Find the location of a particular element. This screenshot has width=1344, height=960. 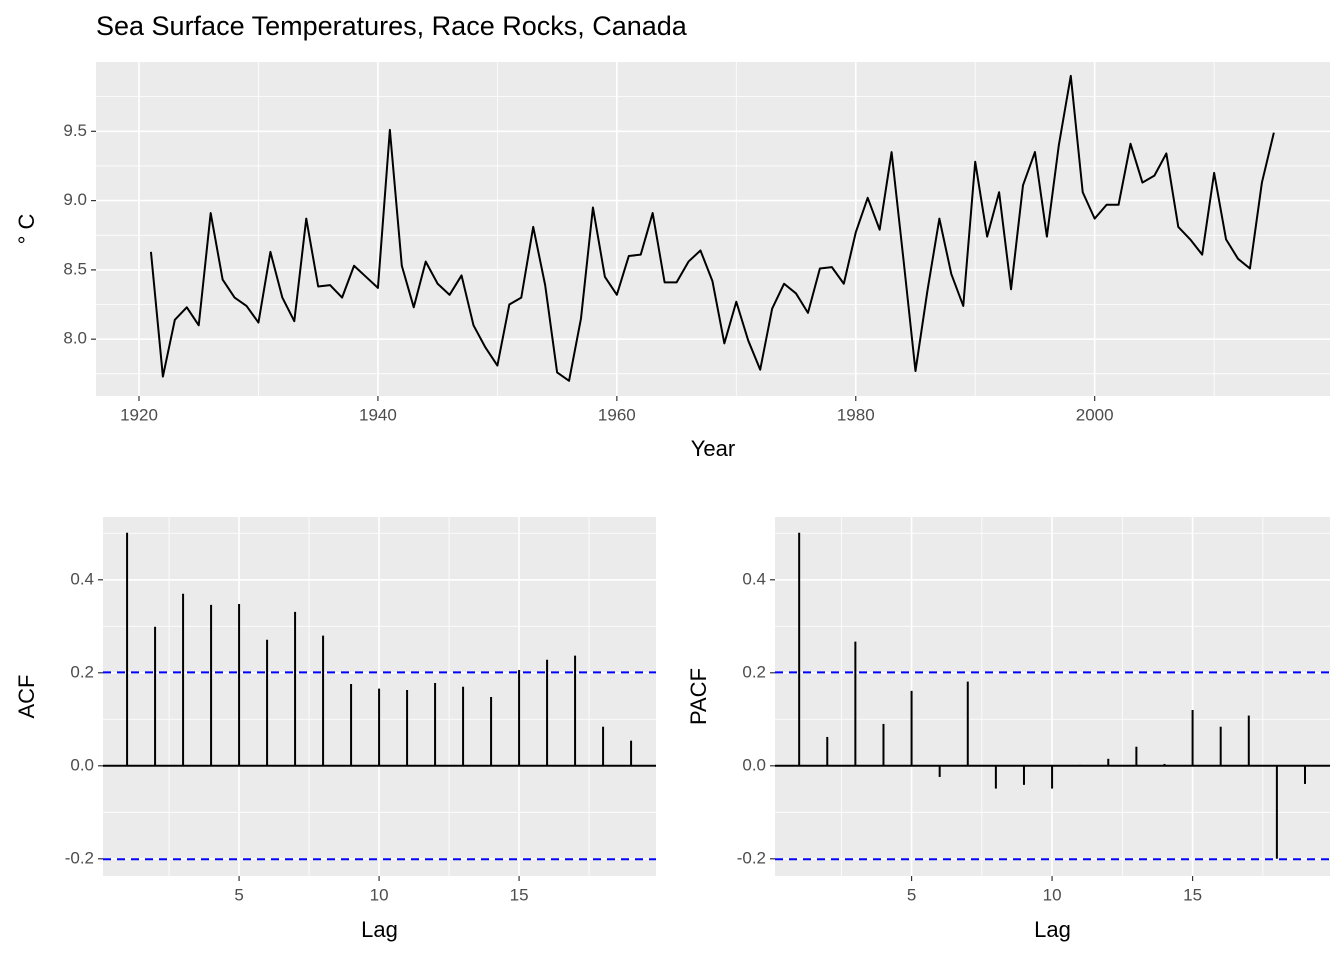

x-tick-label: 1960 is located at coordinates (617, 414).